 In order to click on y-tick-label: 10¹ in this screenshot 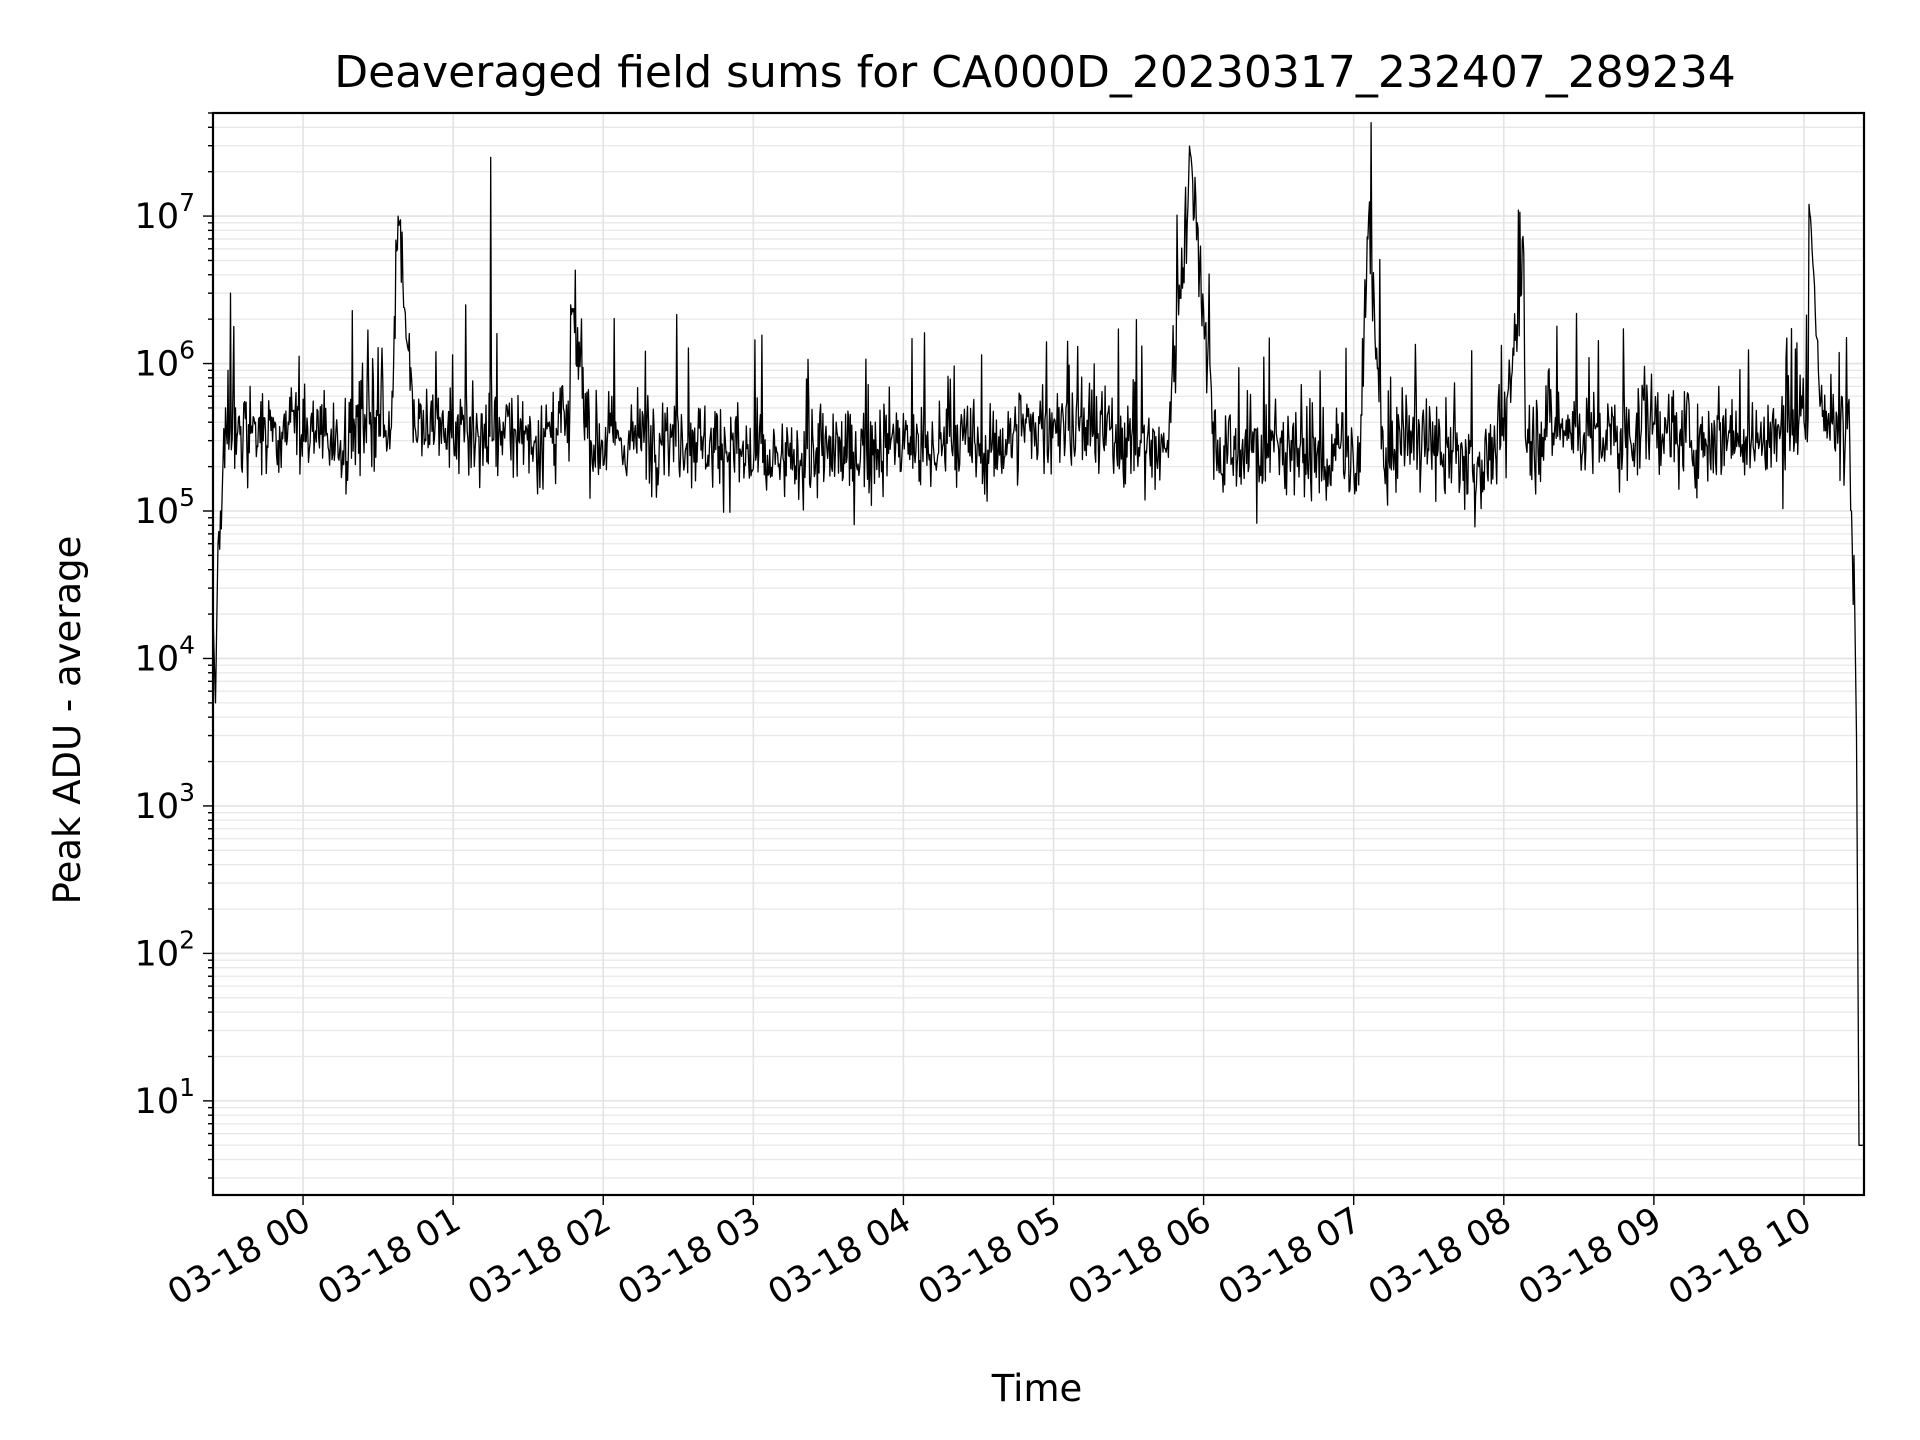, I will do `click(165, 1097)`.